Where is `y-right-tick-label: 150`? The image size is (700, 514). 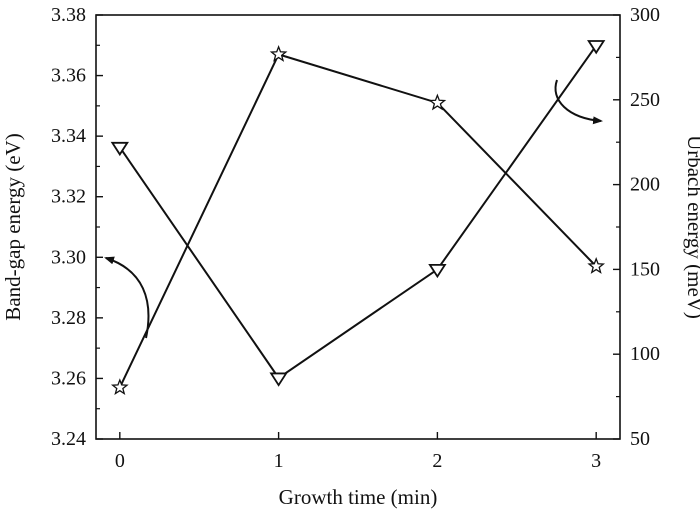
y-right-tick-label: 150 is located at coordinates (645, 269).